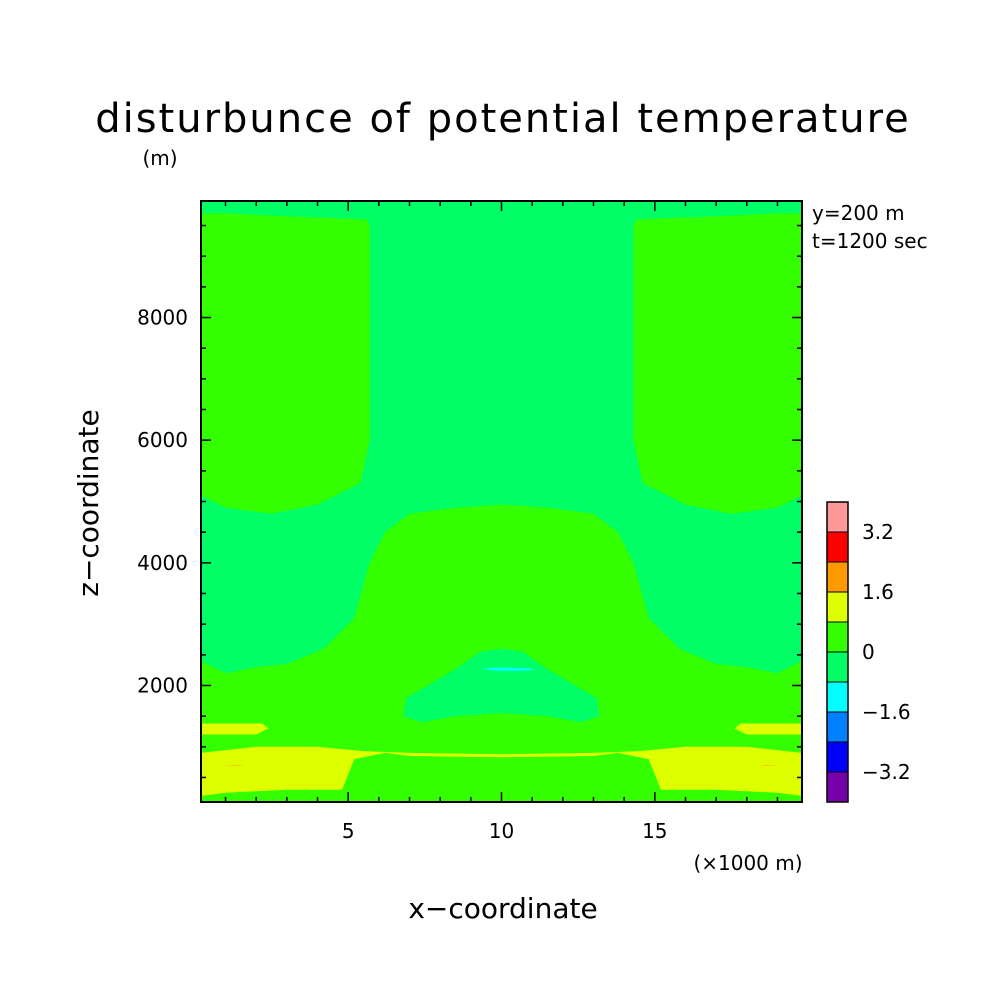  What do you see at coordinates (235, 729) in the screenshot?
I see `region-left-strip` at bounding box center [235, 729].